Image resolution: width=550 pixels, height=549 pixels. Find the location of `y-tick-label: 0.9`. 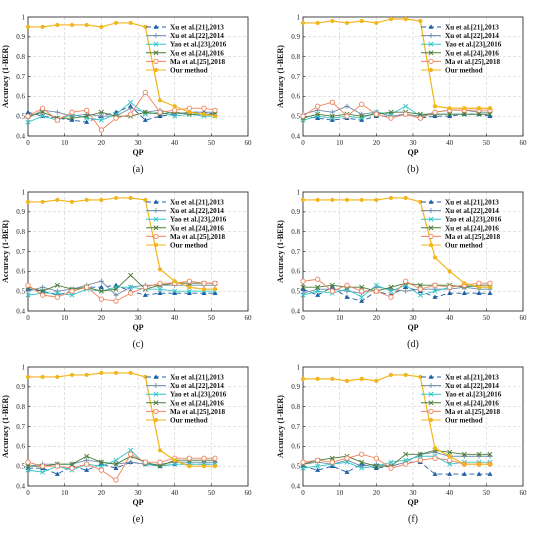

y-tick-label: 0.9 is located at coordinates (295, 387).